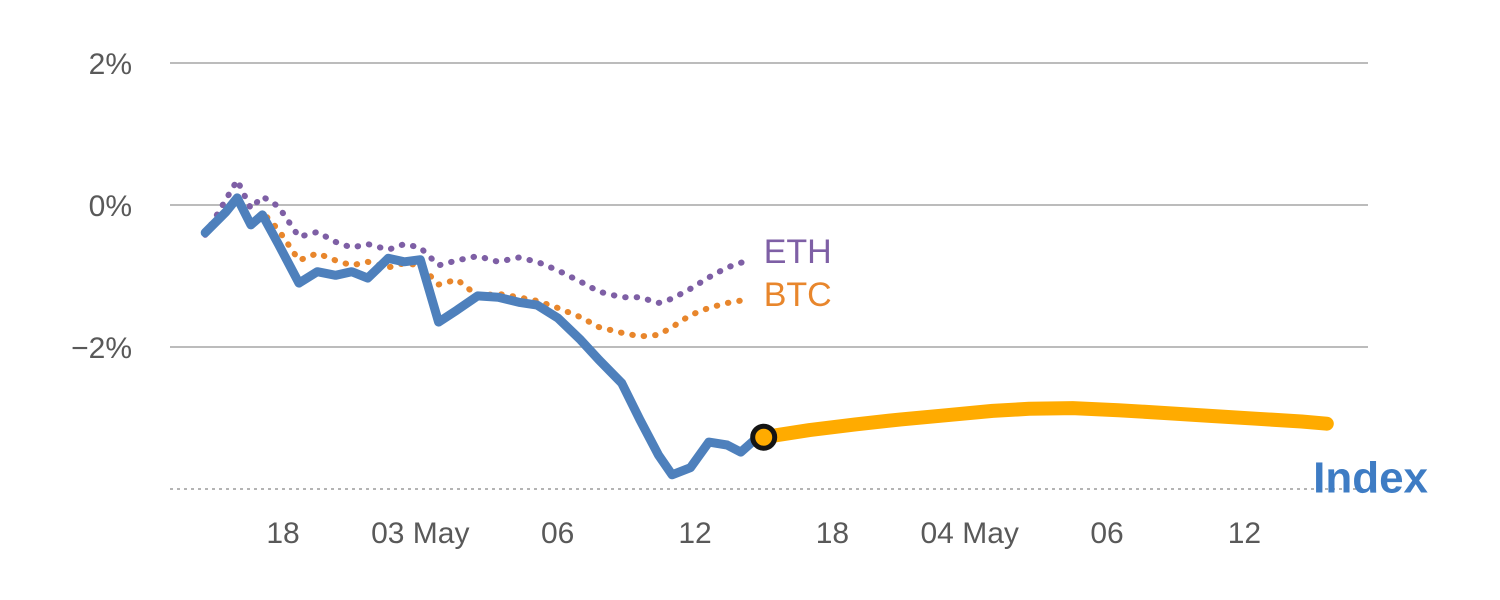 Image resolution: width=1500 pixels, height=600 pixels. Describe the element at coordinates (476, 241) in the screenshot. I see `series-eth-line` at that location.